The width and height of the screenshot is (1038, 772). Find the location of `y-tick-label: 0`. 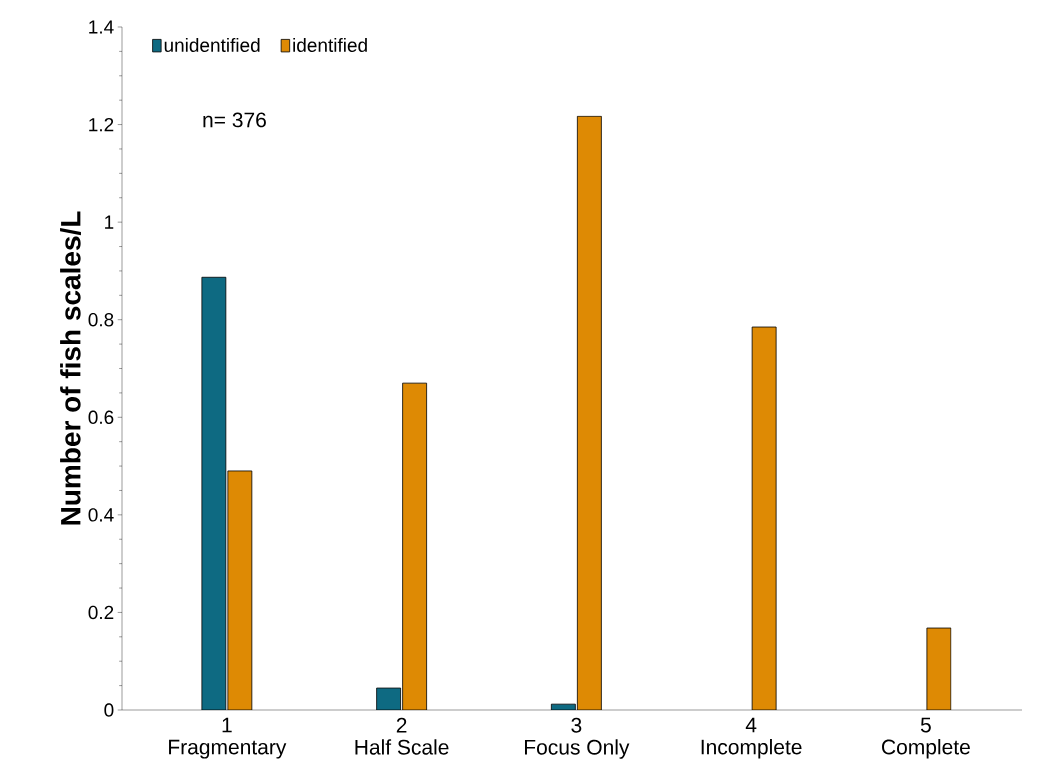

y-tick-label: 0 is located at coordinates (109, 710).